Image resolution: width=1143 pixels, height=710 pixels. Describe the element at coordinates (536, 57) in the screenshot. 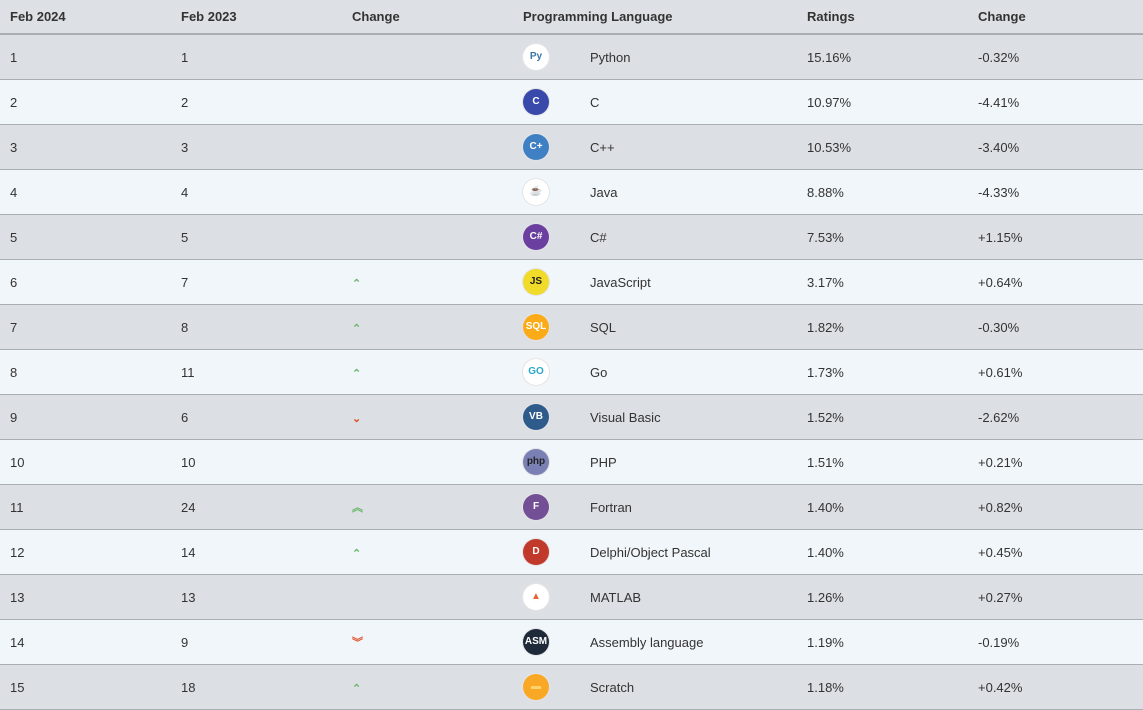

I see `python-icon: Py` at that location.